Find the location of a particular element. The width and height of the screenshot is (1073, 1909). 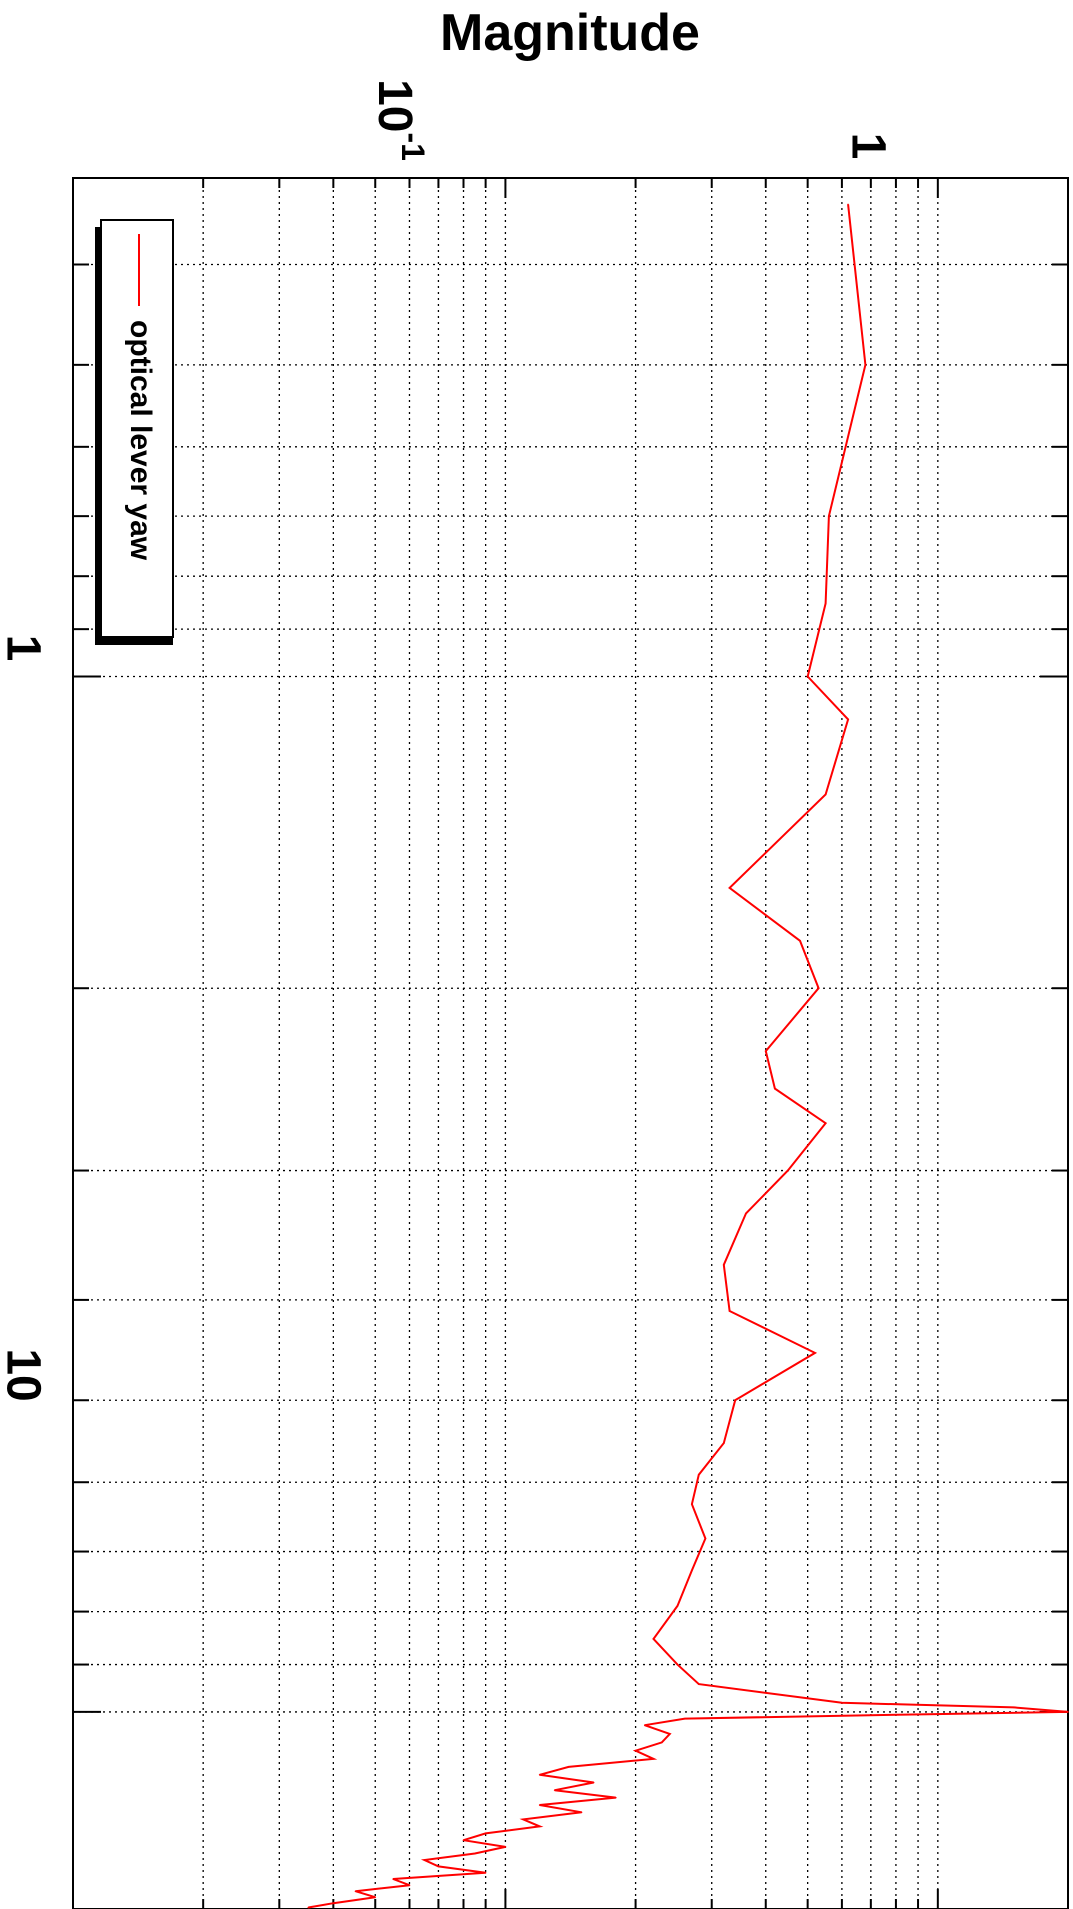

svg-text: 10 is located at coordinates (24, 1374).